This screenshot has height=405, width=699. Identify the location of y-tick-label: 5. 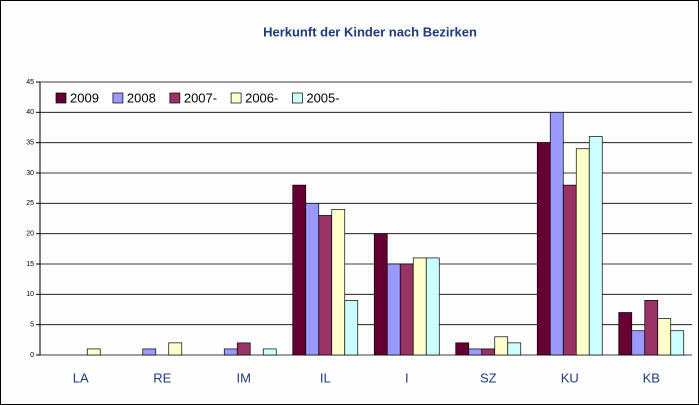
(32, 325).